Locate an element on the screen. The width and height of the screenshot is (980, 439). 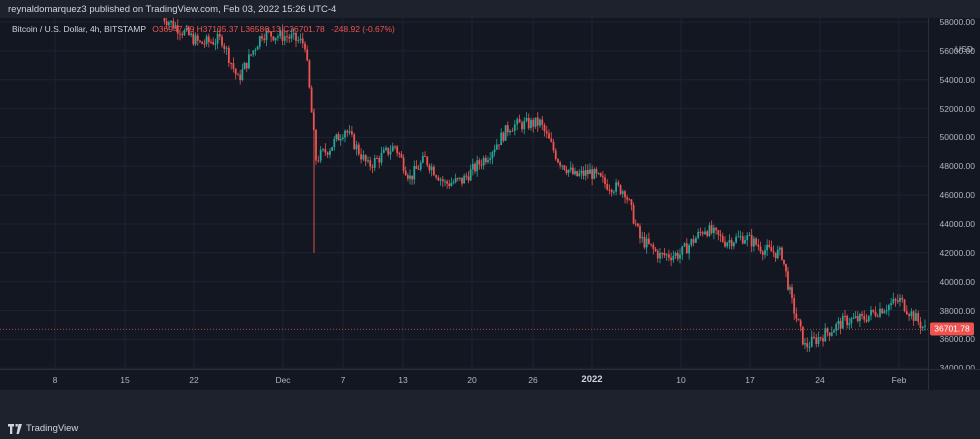
price-tick-label: 58000.00 is located at coordinates (957, 22).